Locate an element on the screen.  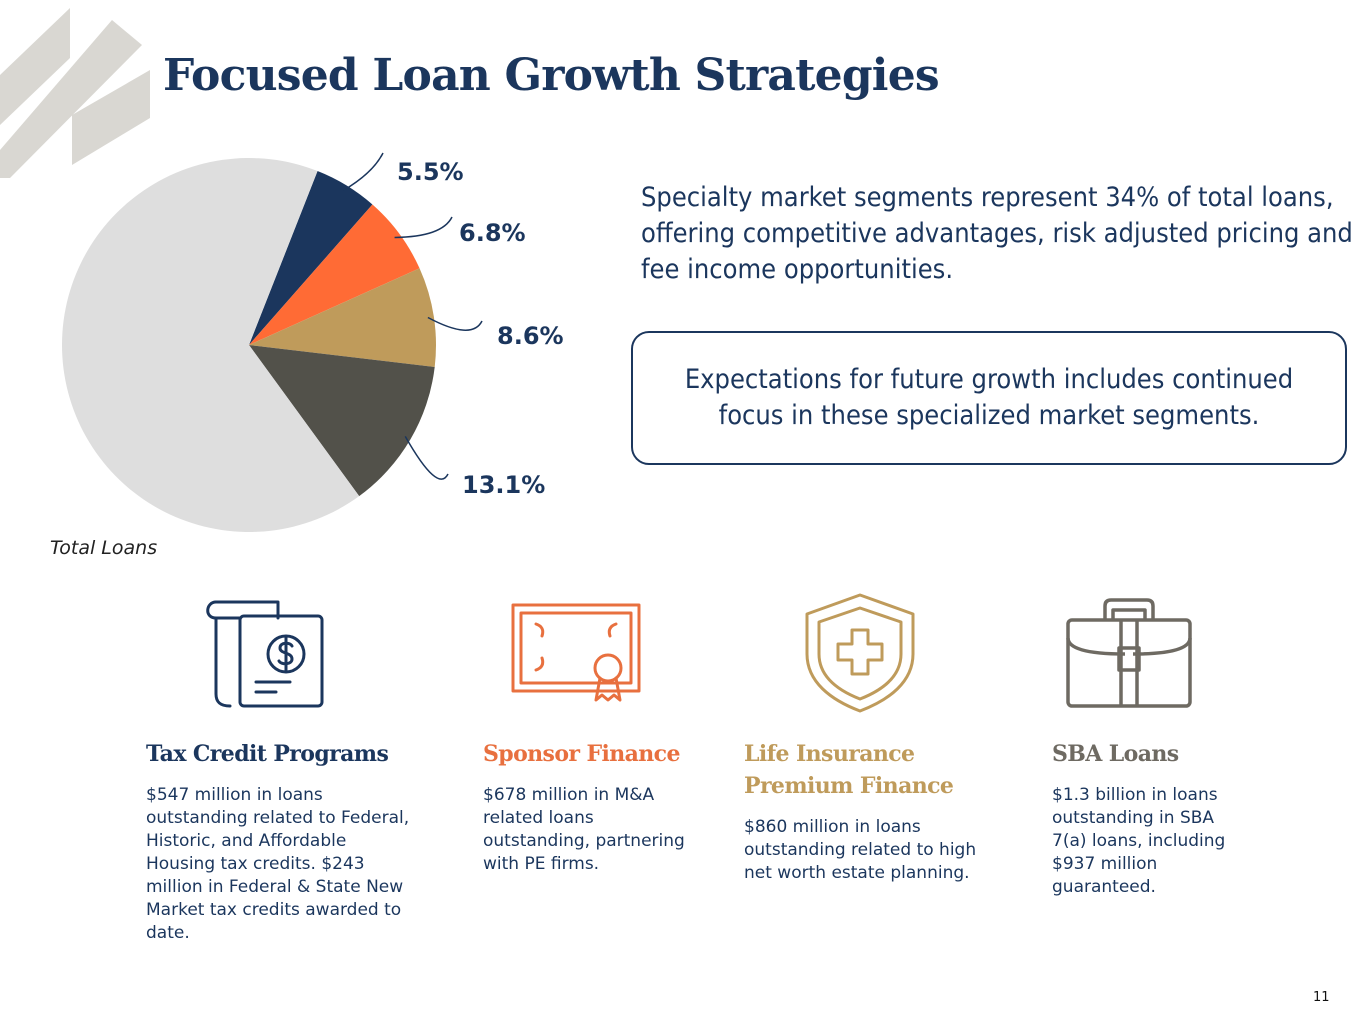
pie-chart: 5.5% 6.8% 8.6% 13.1% is located at coordinates (313, 342).